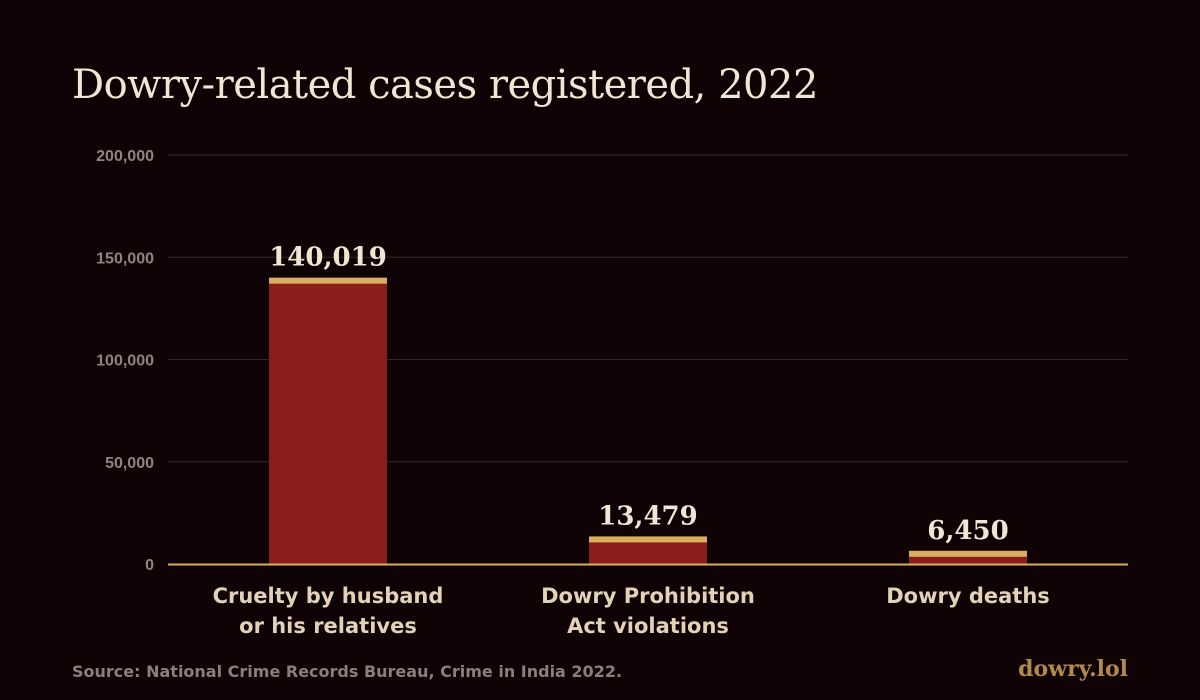  I want to click on bar, so click(328, 420).